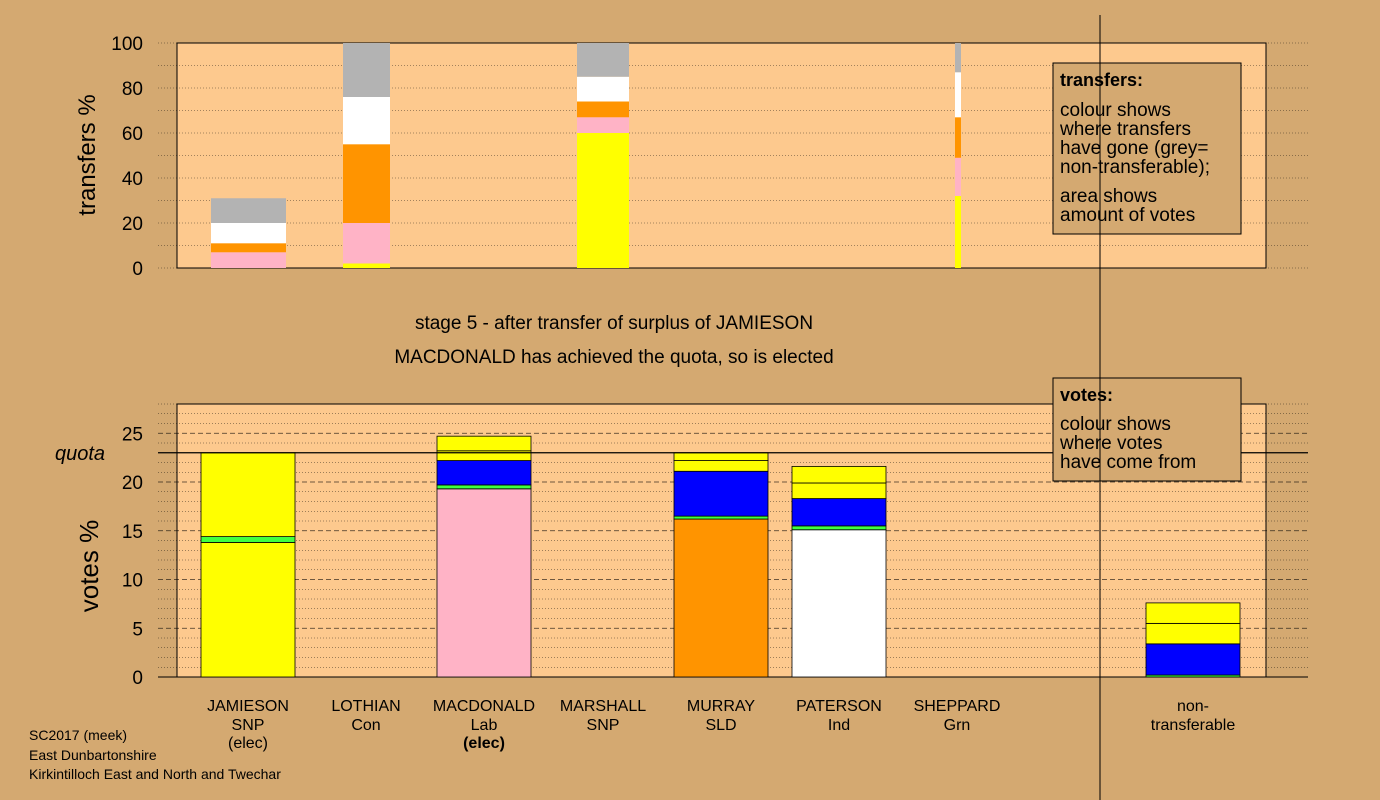 This screenshot has height=800, width=1380. Describe the element at coordinates (839, 716) in the screenshot. I see `candidate-label: PATERSON Ind` at that location.